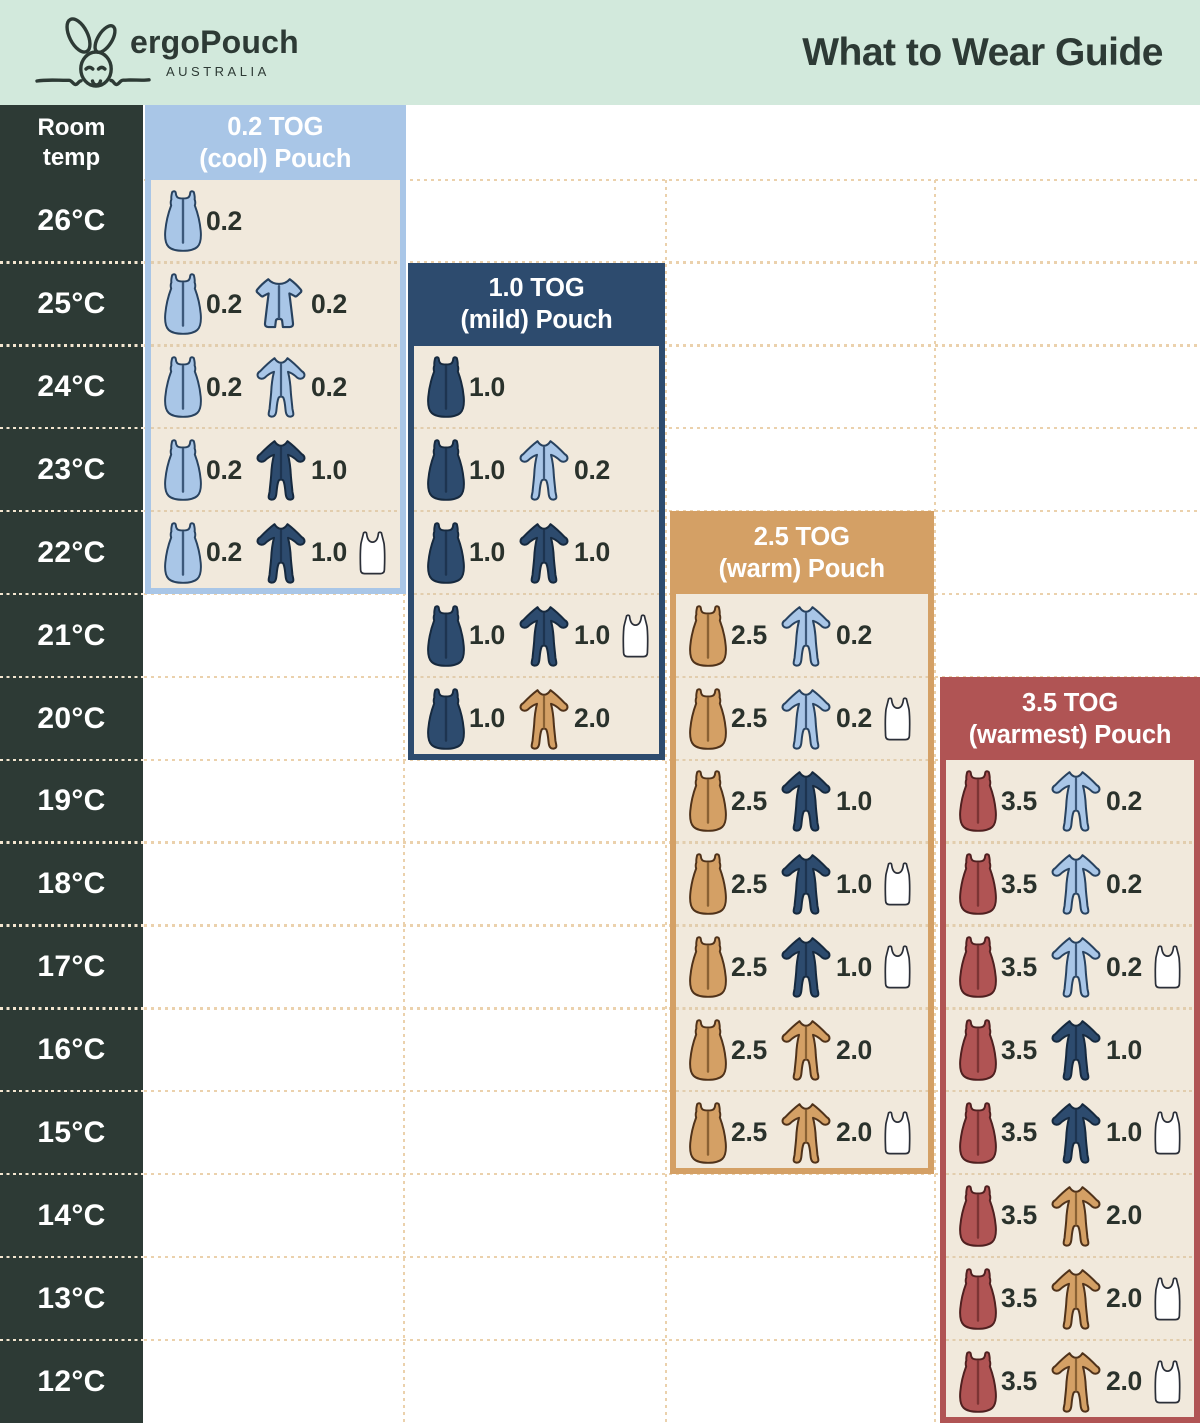 This screenshot has height=1423, width=1200. Describe the element at coordinates (1070, 967) in the screenshot. I see `outfit-row-warmest-17: 3.5 0.2` at that location.